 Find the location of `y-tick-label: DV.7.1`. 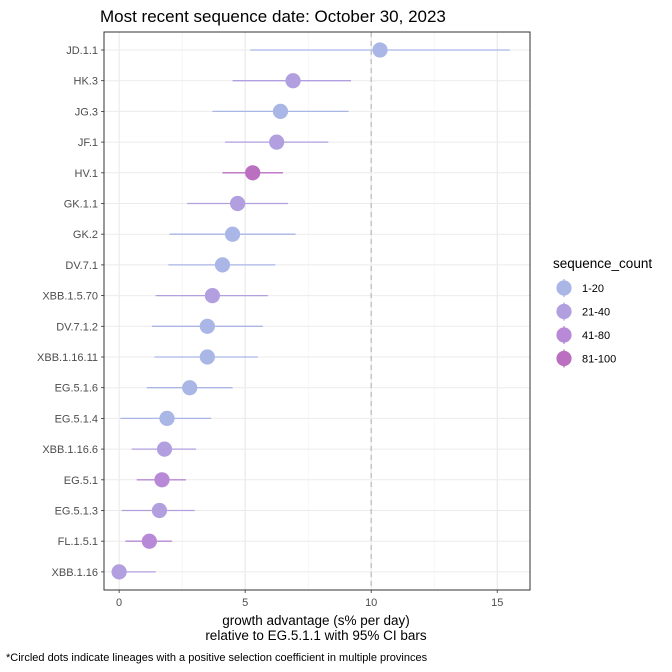

y-tick-label: DV.7.1 is located at coordinates (81, 266).